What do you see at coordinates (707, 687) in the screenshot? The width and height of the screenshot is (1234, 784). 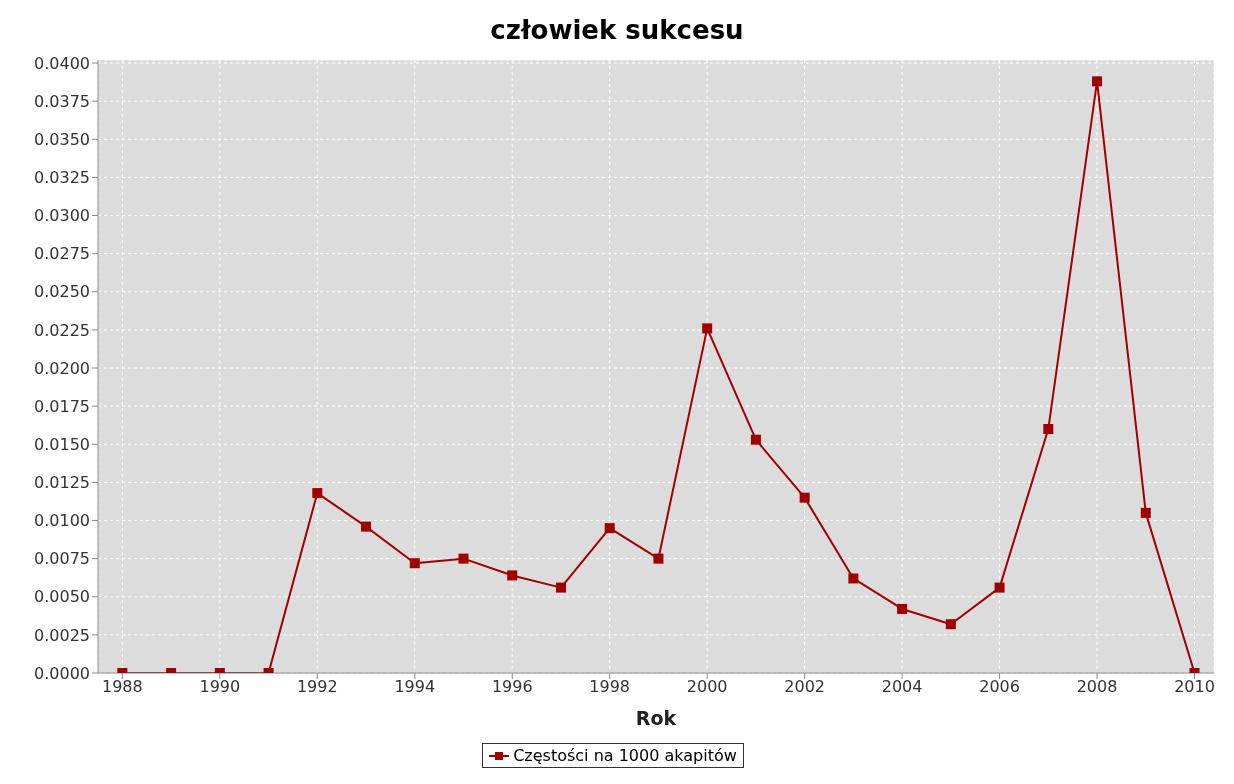 I see `x-tick-label: 2000` at bounding box center [707, 687].